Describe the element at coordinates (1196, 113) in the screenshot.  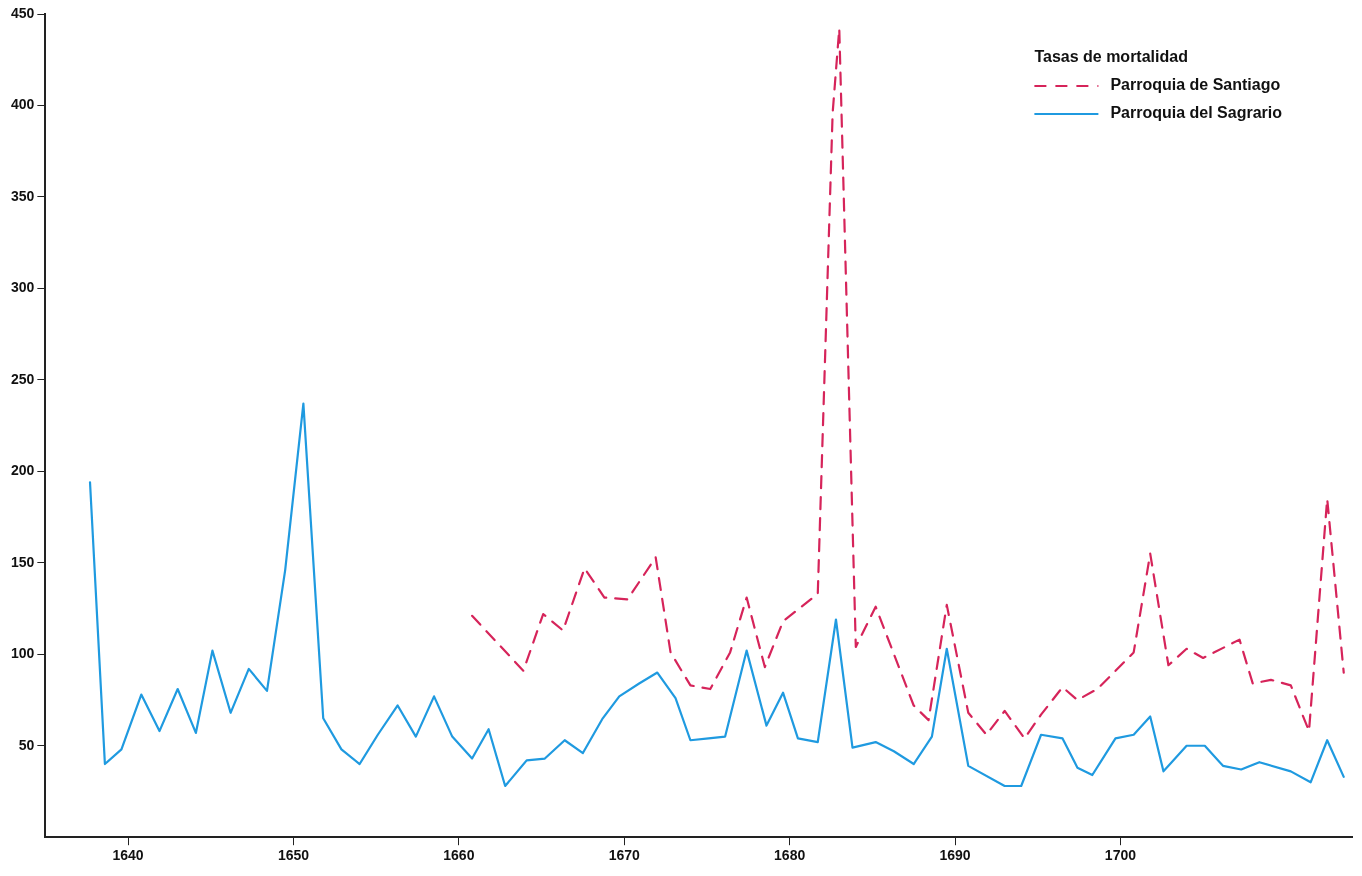
I see `legend-label: Parroquia del Sagrario` at that location.